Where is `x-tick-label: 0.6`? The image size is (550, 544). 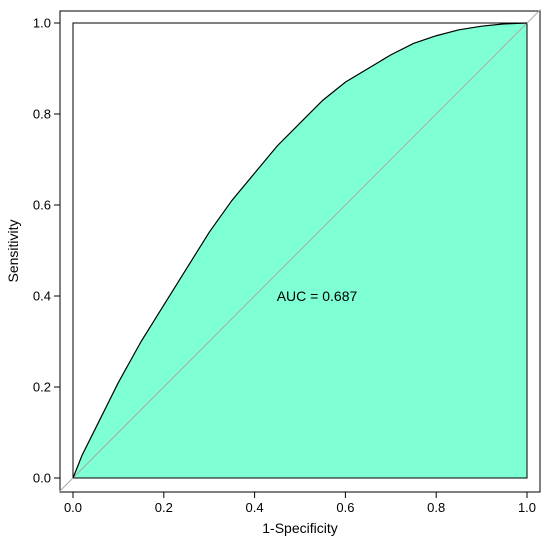
x-tick-label: 0.6 is located at coordinates (345, 507).